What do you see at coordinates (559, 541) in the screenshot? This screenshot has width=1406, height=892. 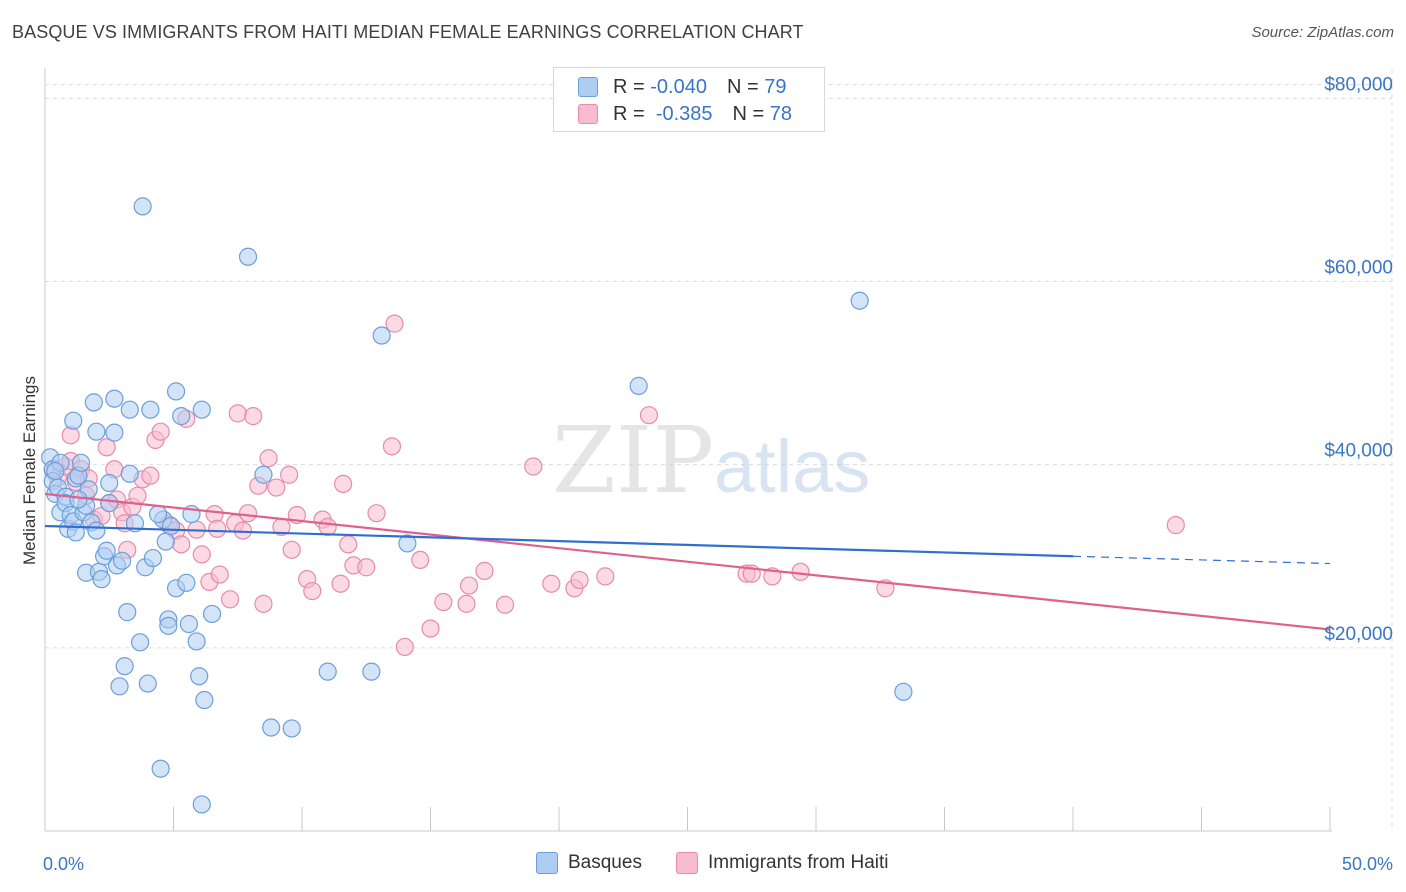 I see `basques-trend-line` at bounding box center [559, 541].